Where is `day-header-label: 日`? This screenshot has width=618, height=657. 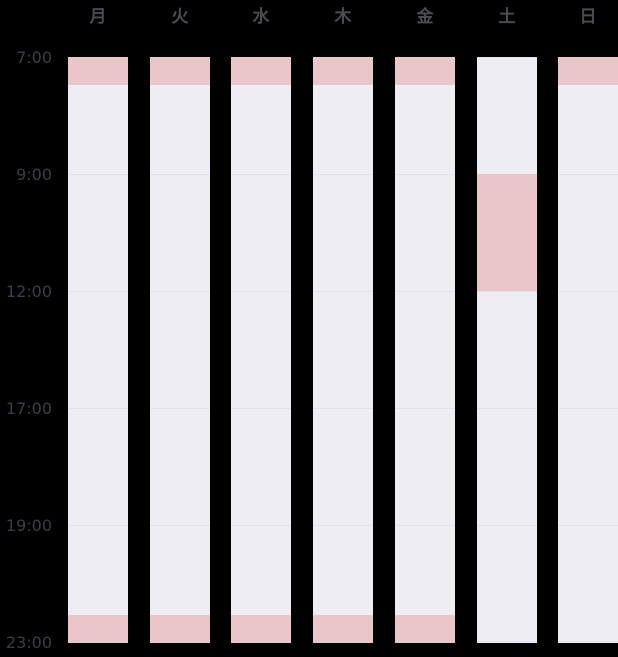 day-header-label: 日 is located at coordinates (588, 17).